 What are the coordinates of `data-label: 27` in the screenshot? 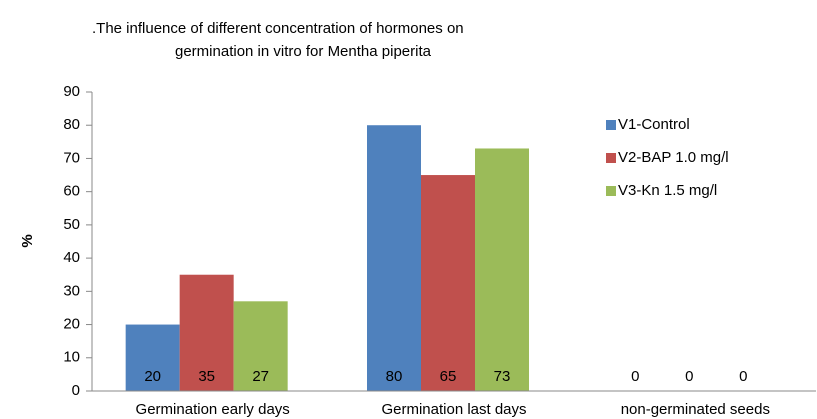 It's located at (260, 376).